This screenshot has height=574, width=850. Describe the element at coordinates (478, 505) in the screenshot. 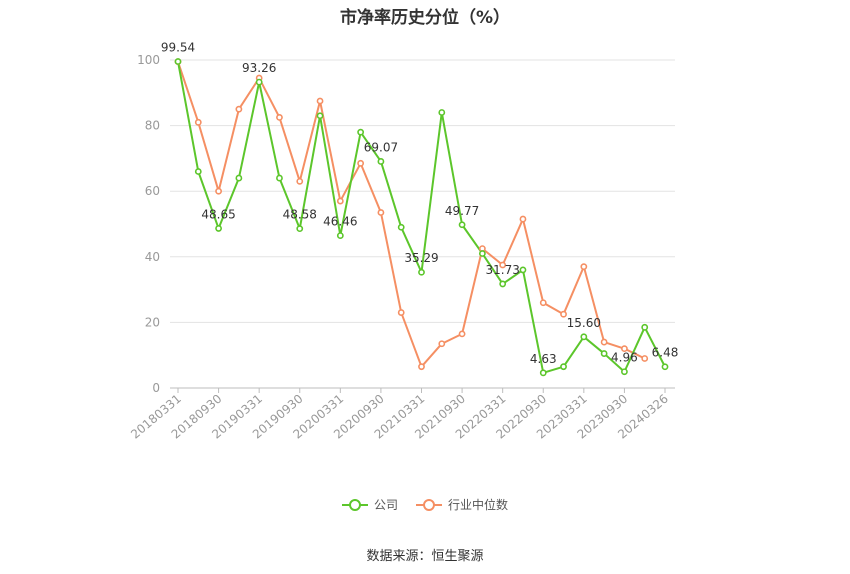

I see `legend-label-industry-median: 行业中位数` at that location.